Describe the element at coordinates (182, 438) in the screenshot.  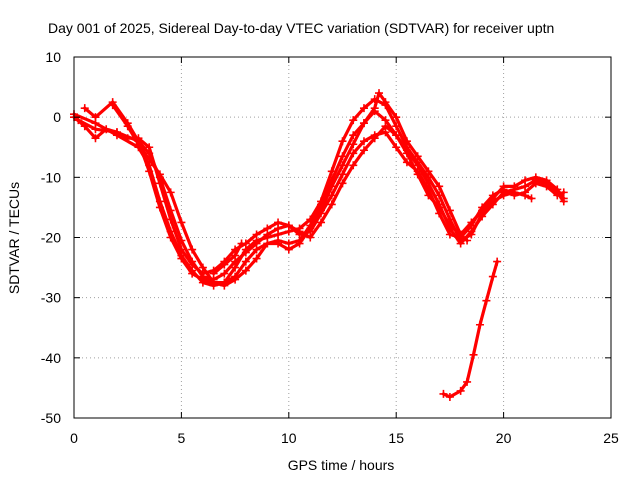
I see `x-tick-label: 5` at that location.